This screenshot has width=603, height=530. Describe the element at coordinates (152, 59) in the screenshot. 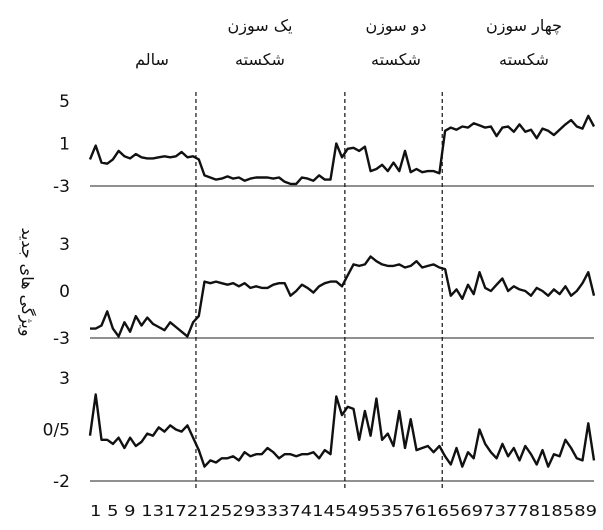

I see `header-healthy-line2: سالم` at that location.